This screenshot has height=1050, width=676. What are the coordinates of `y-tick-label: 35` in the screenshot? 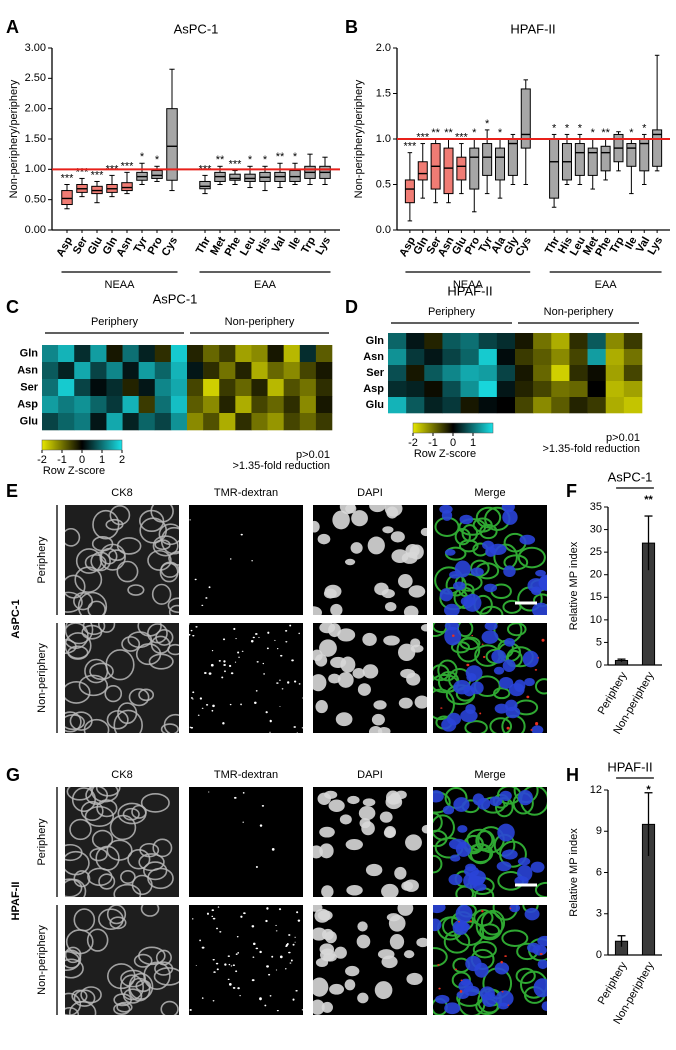 It's located at (596, 507).